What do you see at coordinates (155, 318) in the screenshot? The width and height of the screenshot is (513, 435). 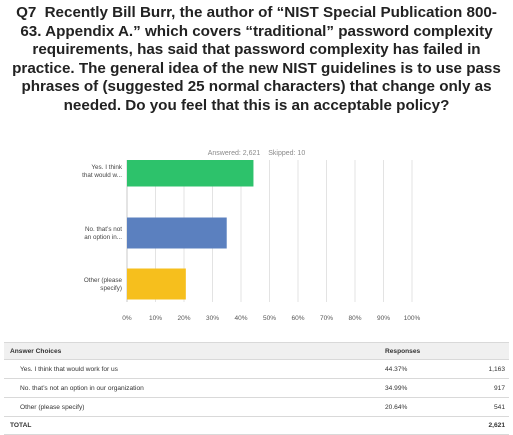 I see `x-tick-label: 10%` at bounding box center [155, 318].